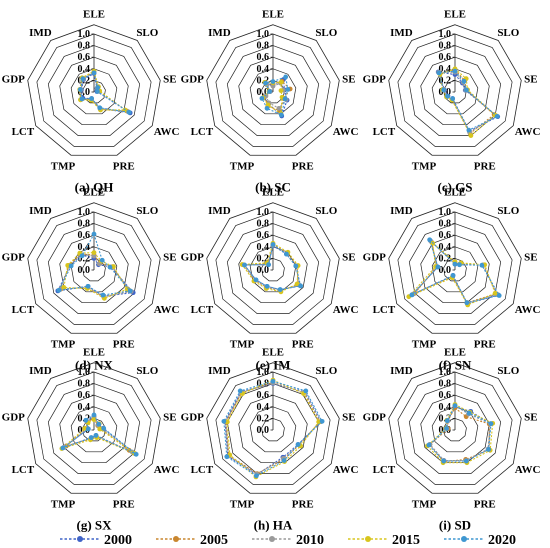  Describe the element at coordinates (96, 540) in the screenshot. I see `legend-entry: 2000` at that location.